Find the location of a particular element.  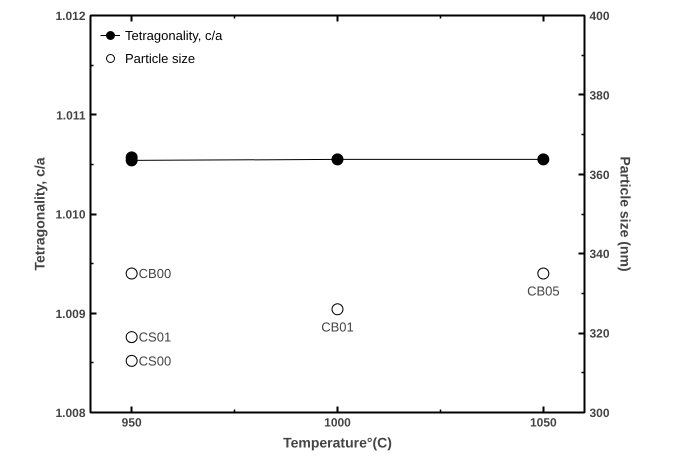

data-label: CB00 is located at coordinates (155, 274).